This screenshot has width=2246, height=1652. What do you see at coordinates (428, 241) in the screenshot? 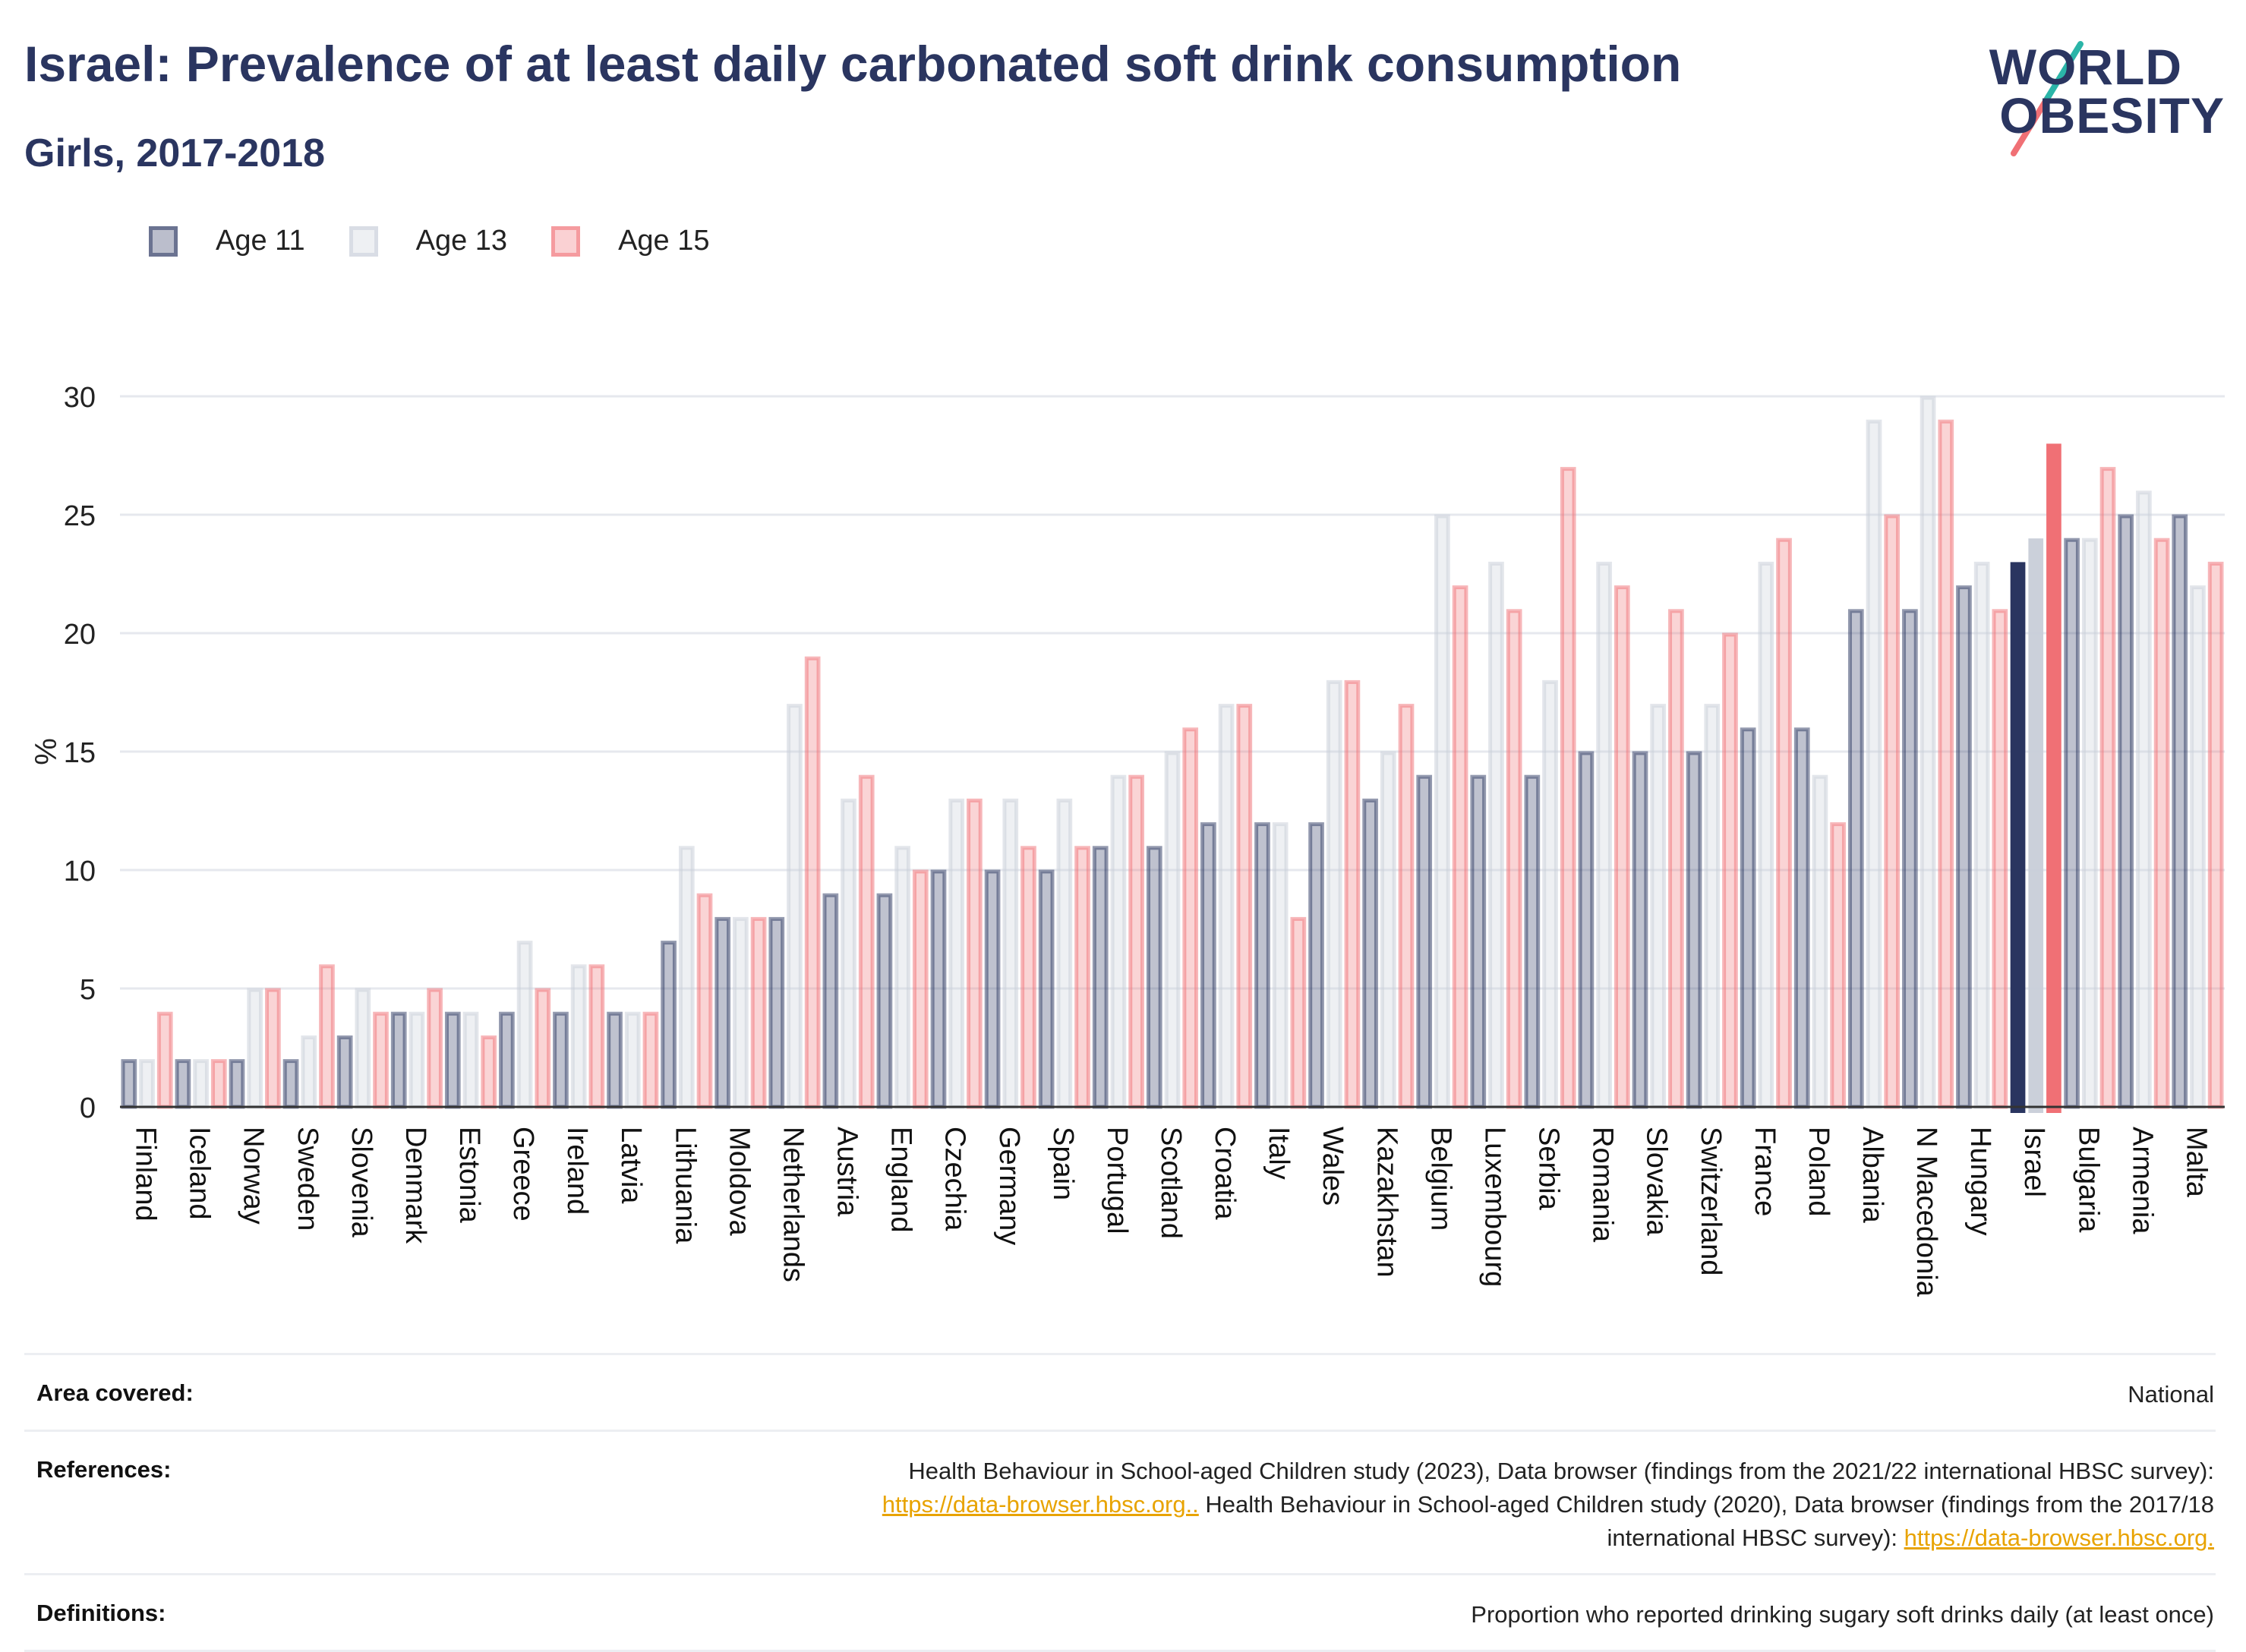
I see `legend-item-age-13: Age 13` at bounding box center [428, 241].